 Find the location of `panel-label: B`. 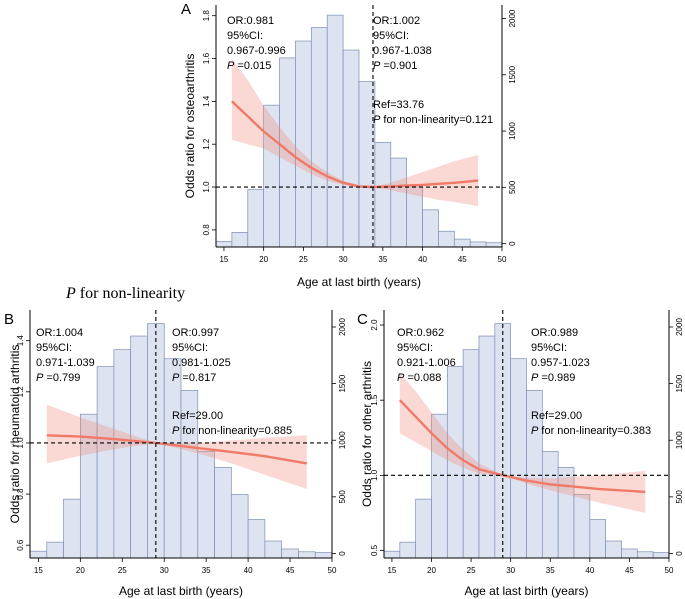

panel-label: B is located at coordinates (9, 319).